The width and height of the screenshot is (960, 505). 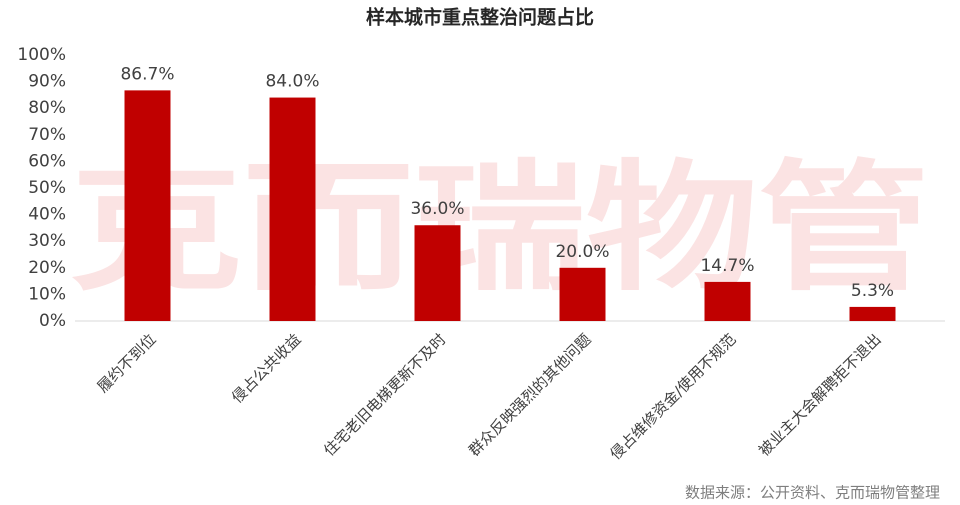 What do you see at coordinates (727, 266) in the screenshot?
I see `value-label: 14.7%` at bounding box center [727, 266].